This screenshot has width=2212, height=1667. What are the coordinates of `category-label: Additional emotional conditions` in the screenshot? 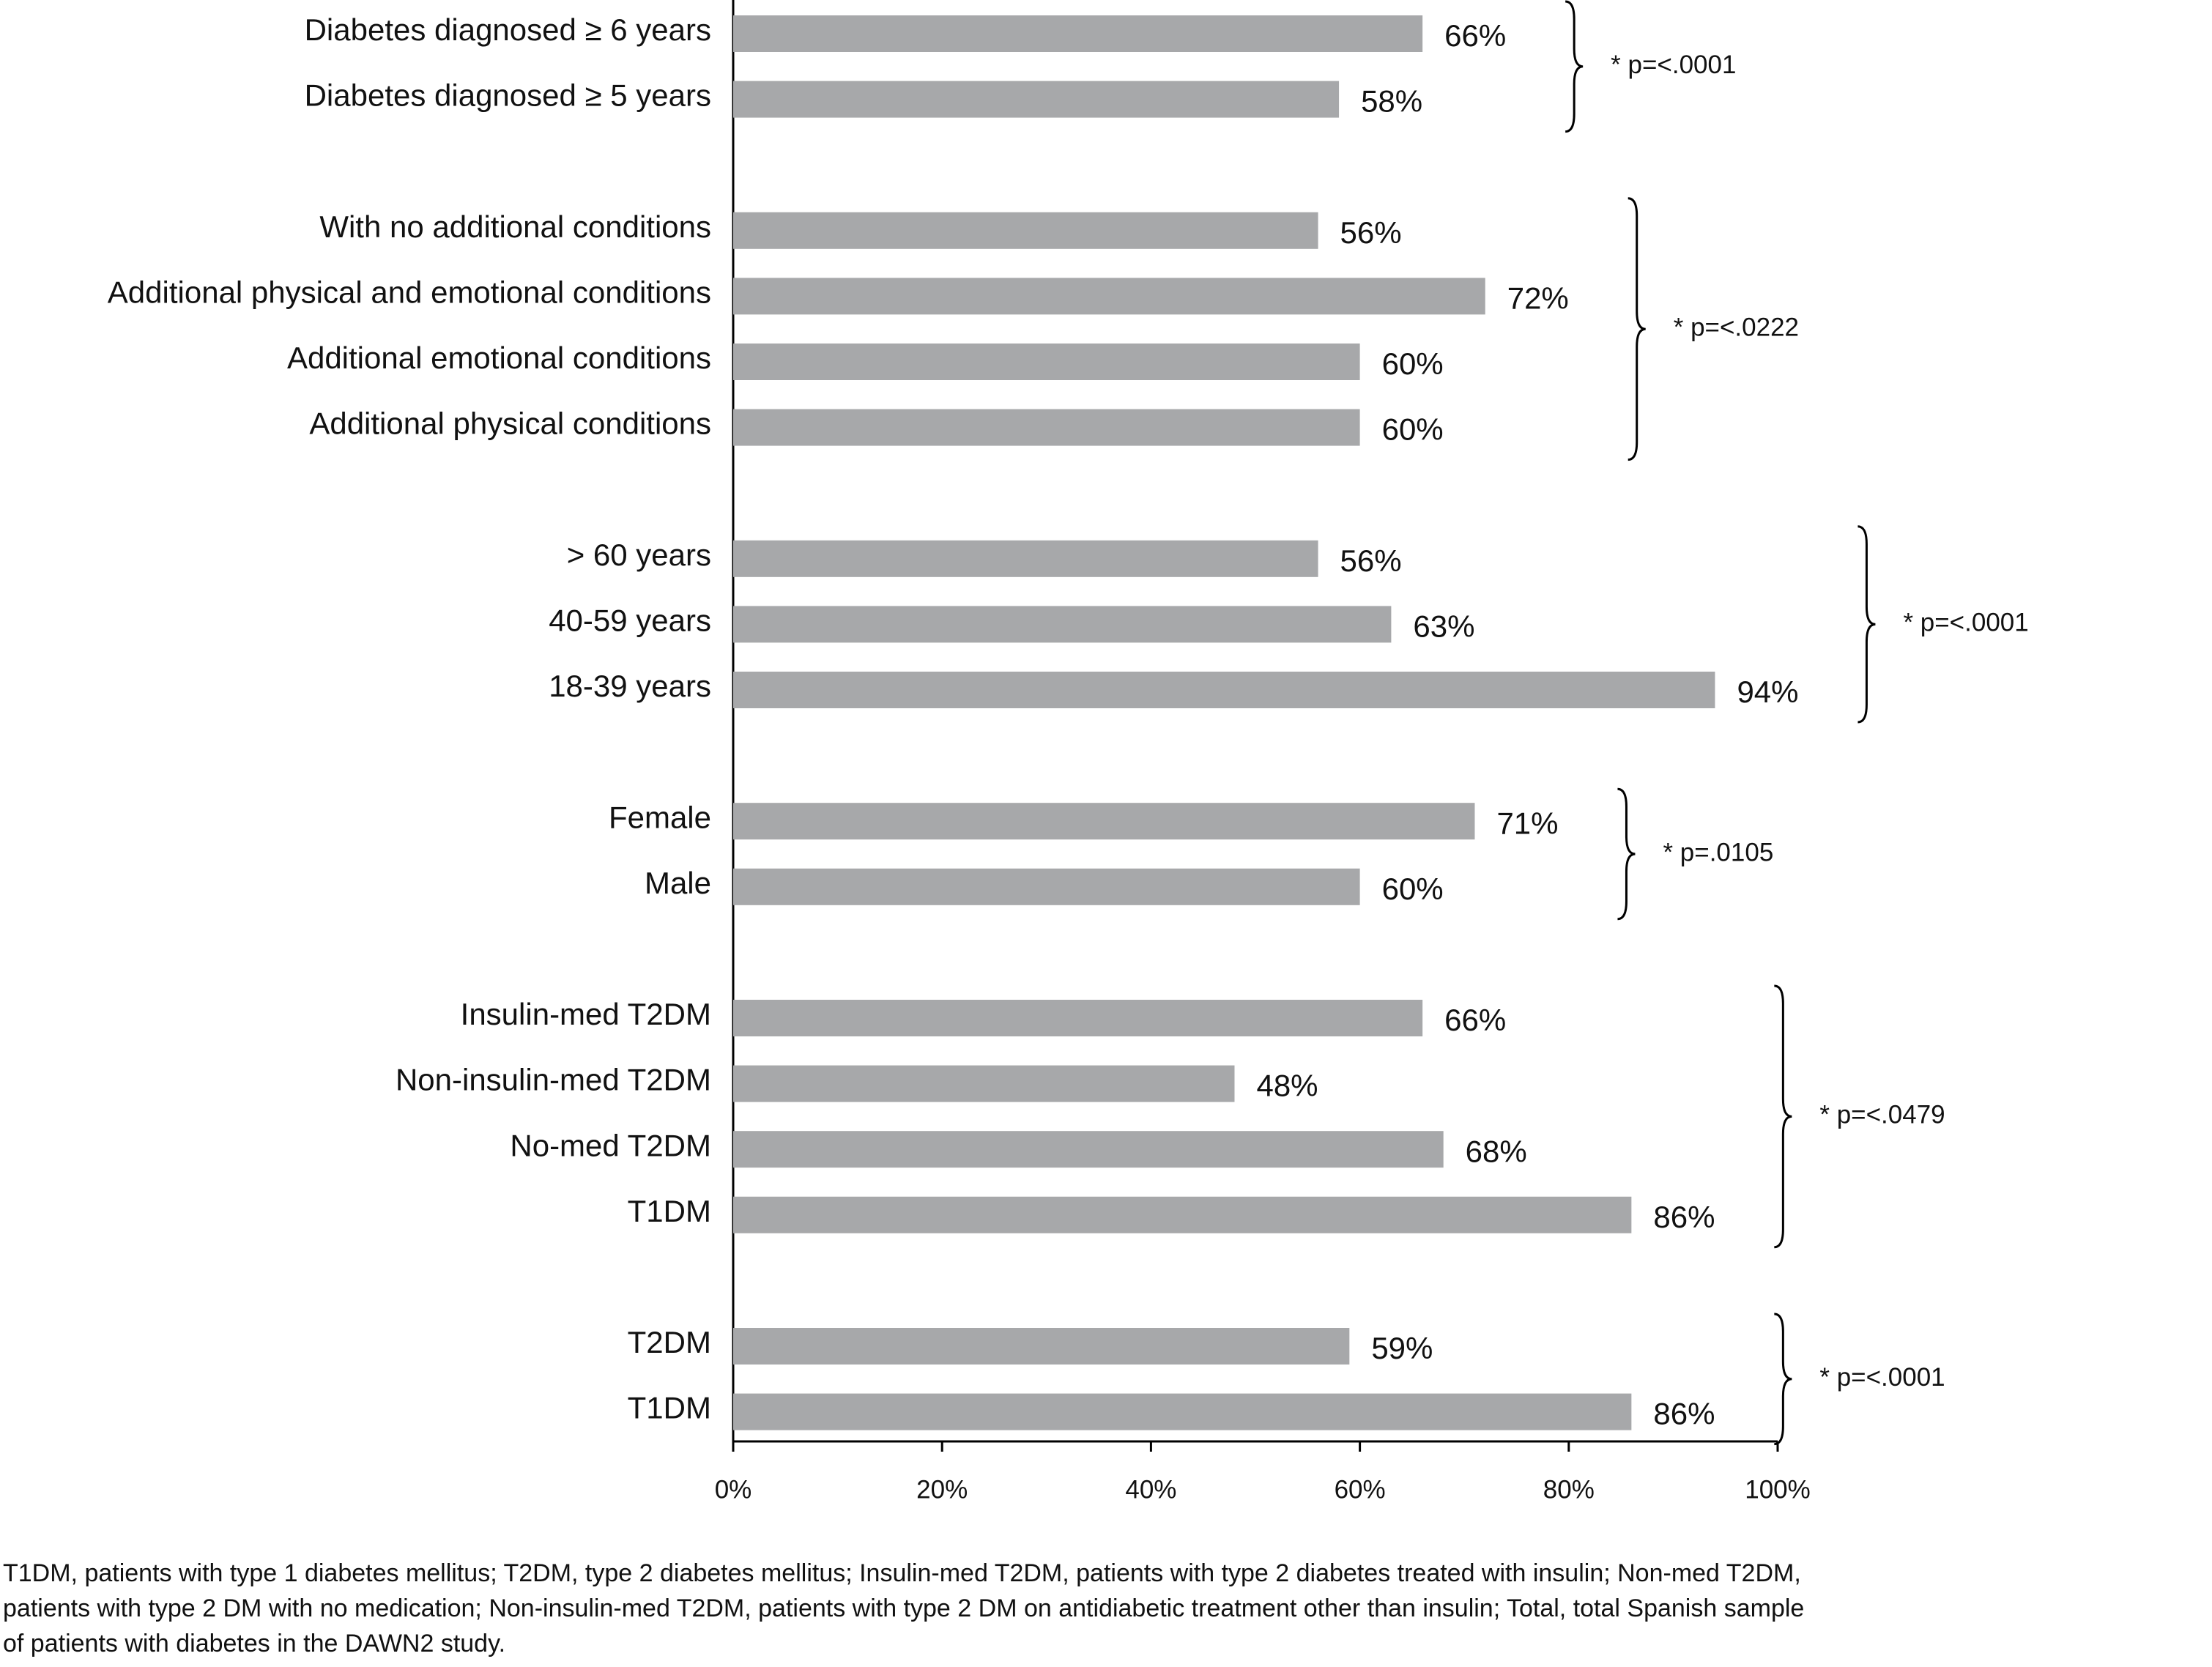 It's located at (499, 358).